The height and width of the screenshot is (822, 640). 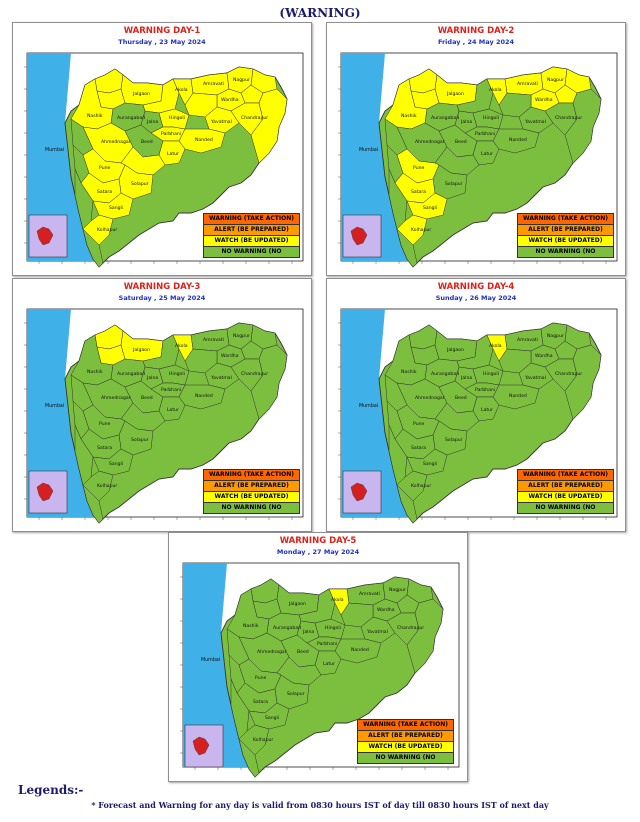 I want to click on place-label-latur: Latur, so click(x=329, y=664).